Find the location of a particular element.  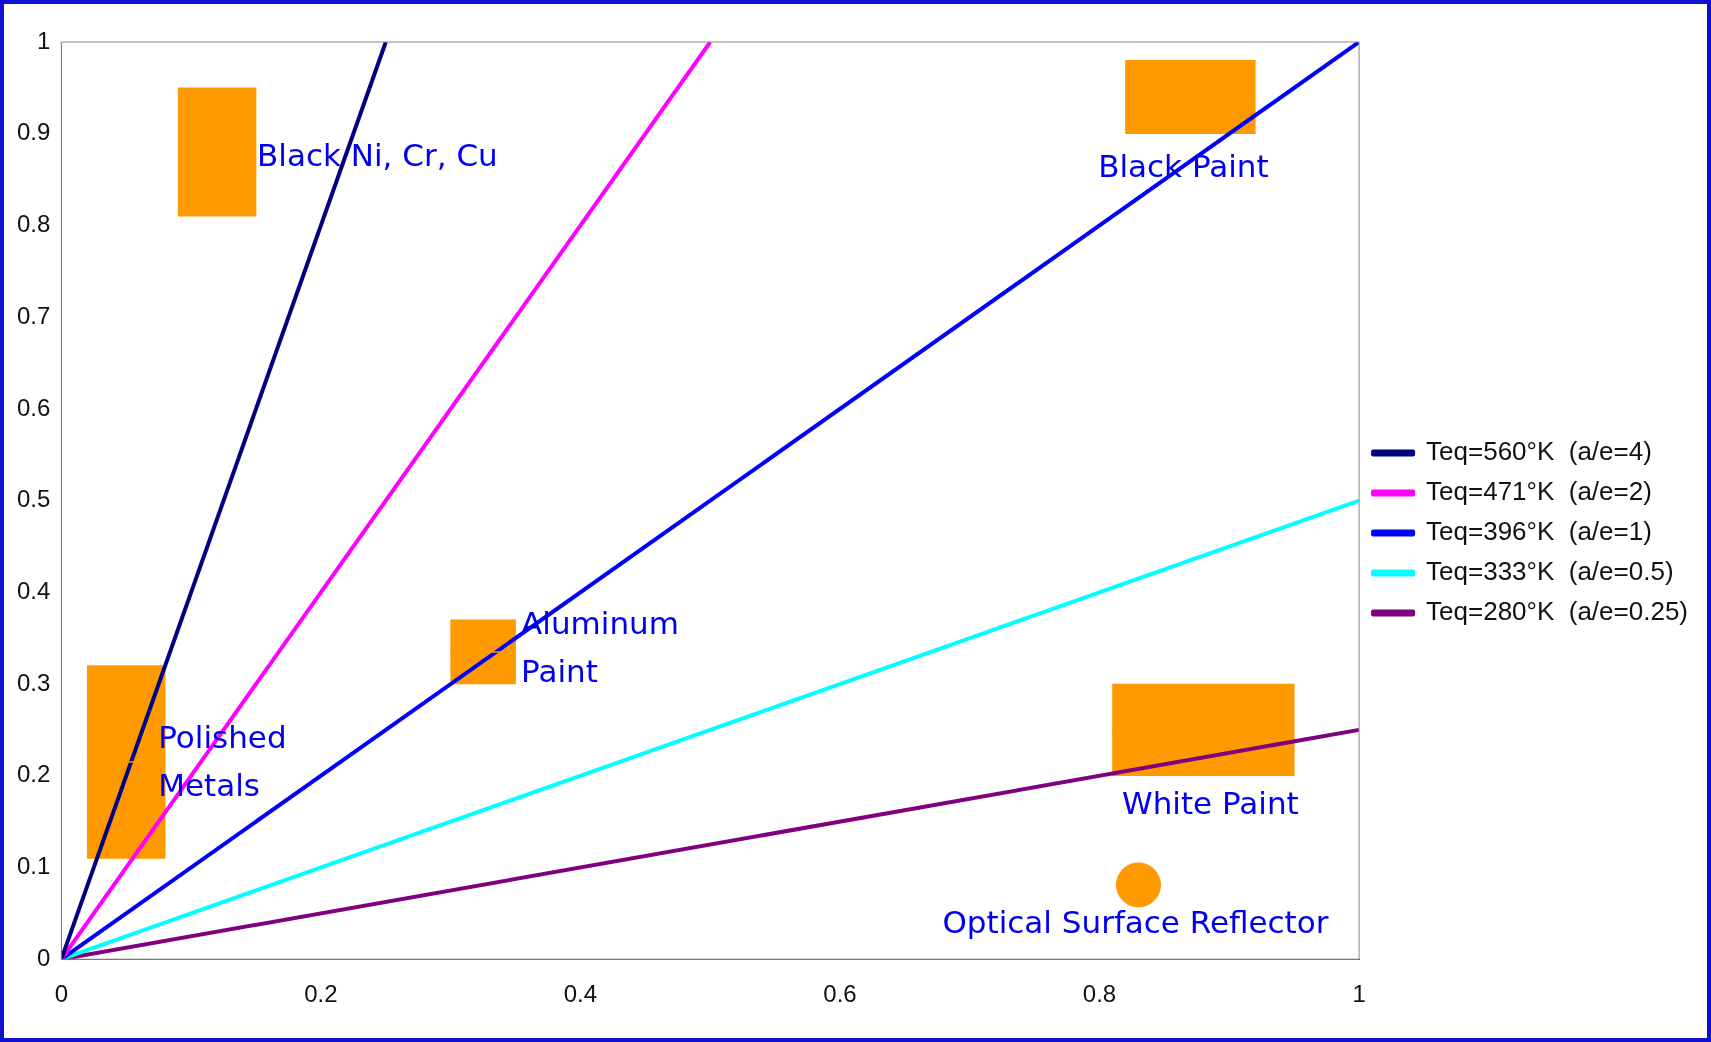

y-tick-label: 0.4 is located at coordinates (33, 590).